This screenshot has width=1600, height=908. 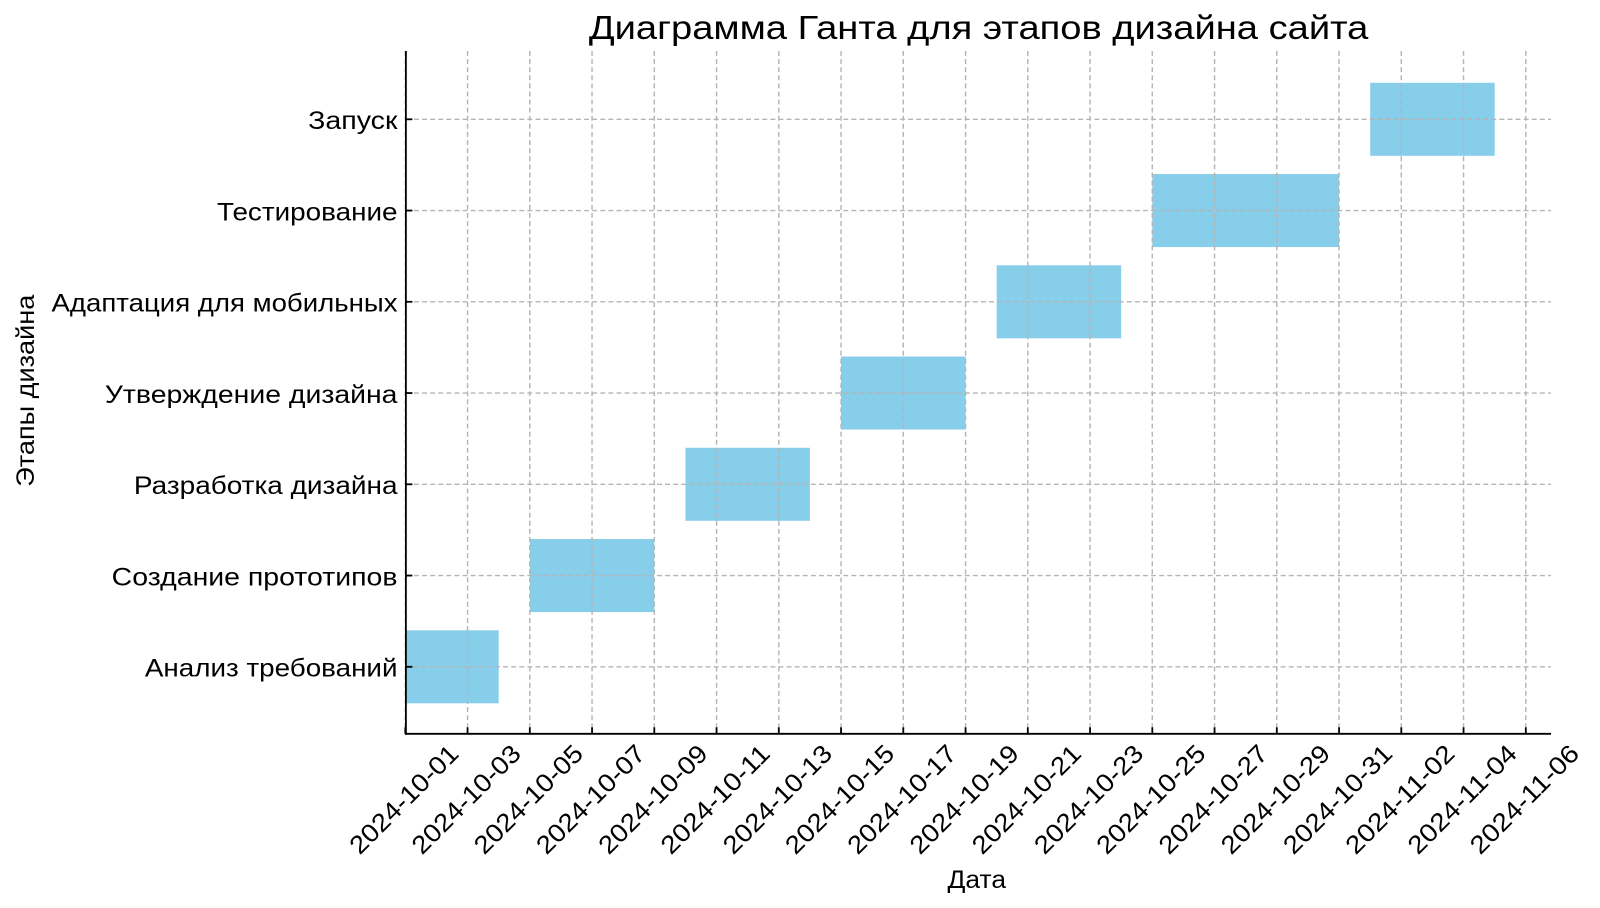 What do you see at coordinates (255, 577) in the screenshot?
I see `svg-text: Создание прототипов` at bounding box center [255, 577].